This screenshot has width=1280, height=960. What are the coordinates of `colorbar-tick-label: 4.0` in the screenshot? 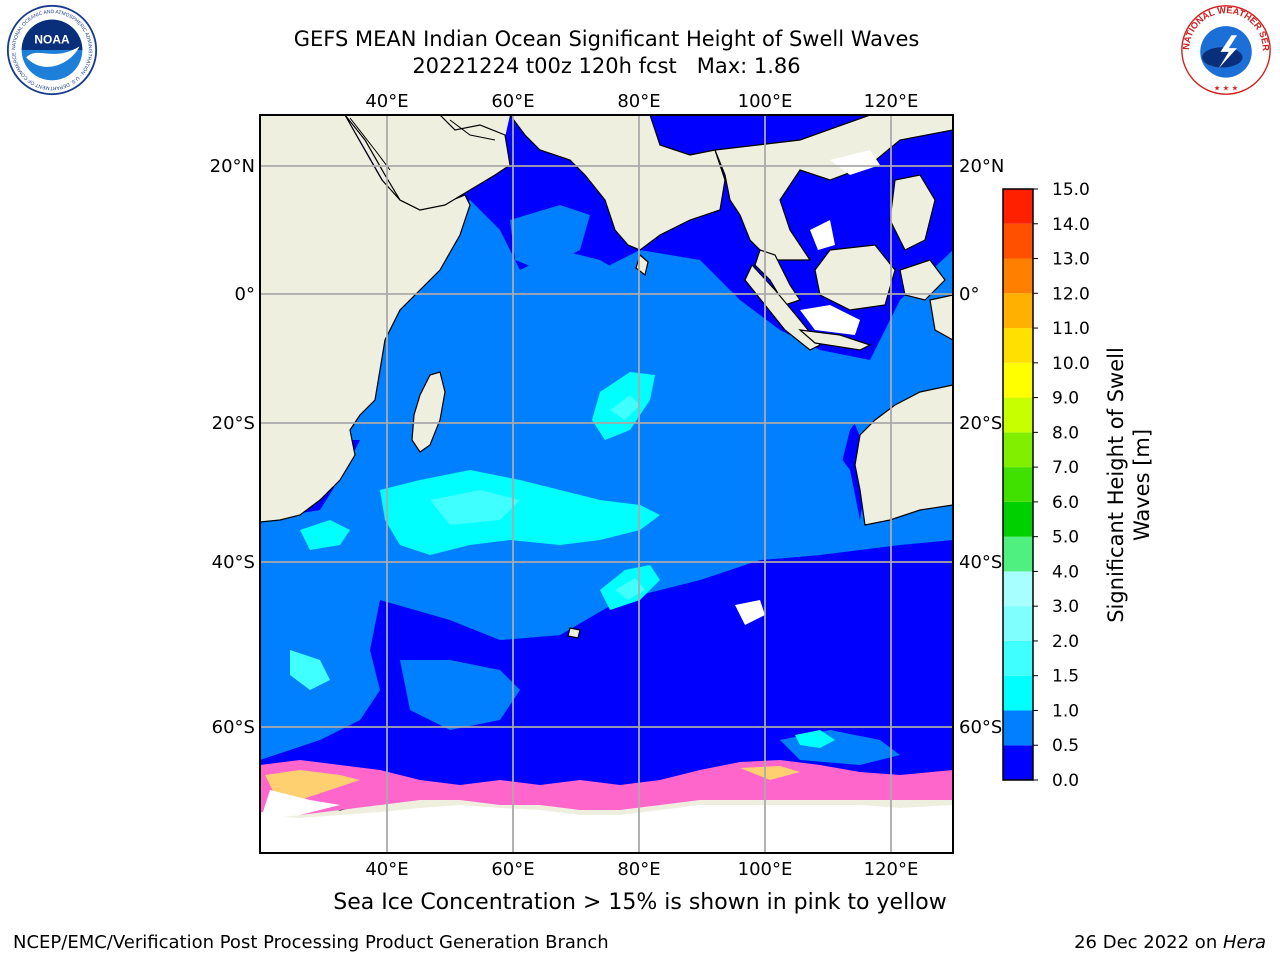 It's located at (1065, 572).